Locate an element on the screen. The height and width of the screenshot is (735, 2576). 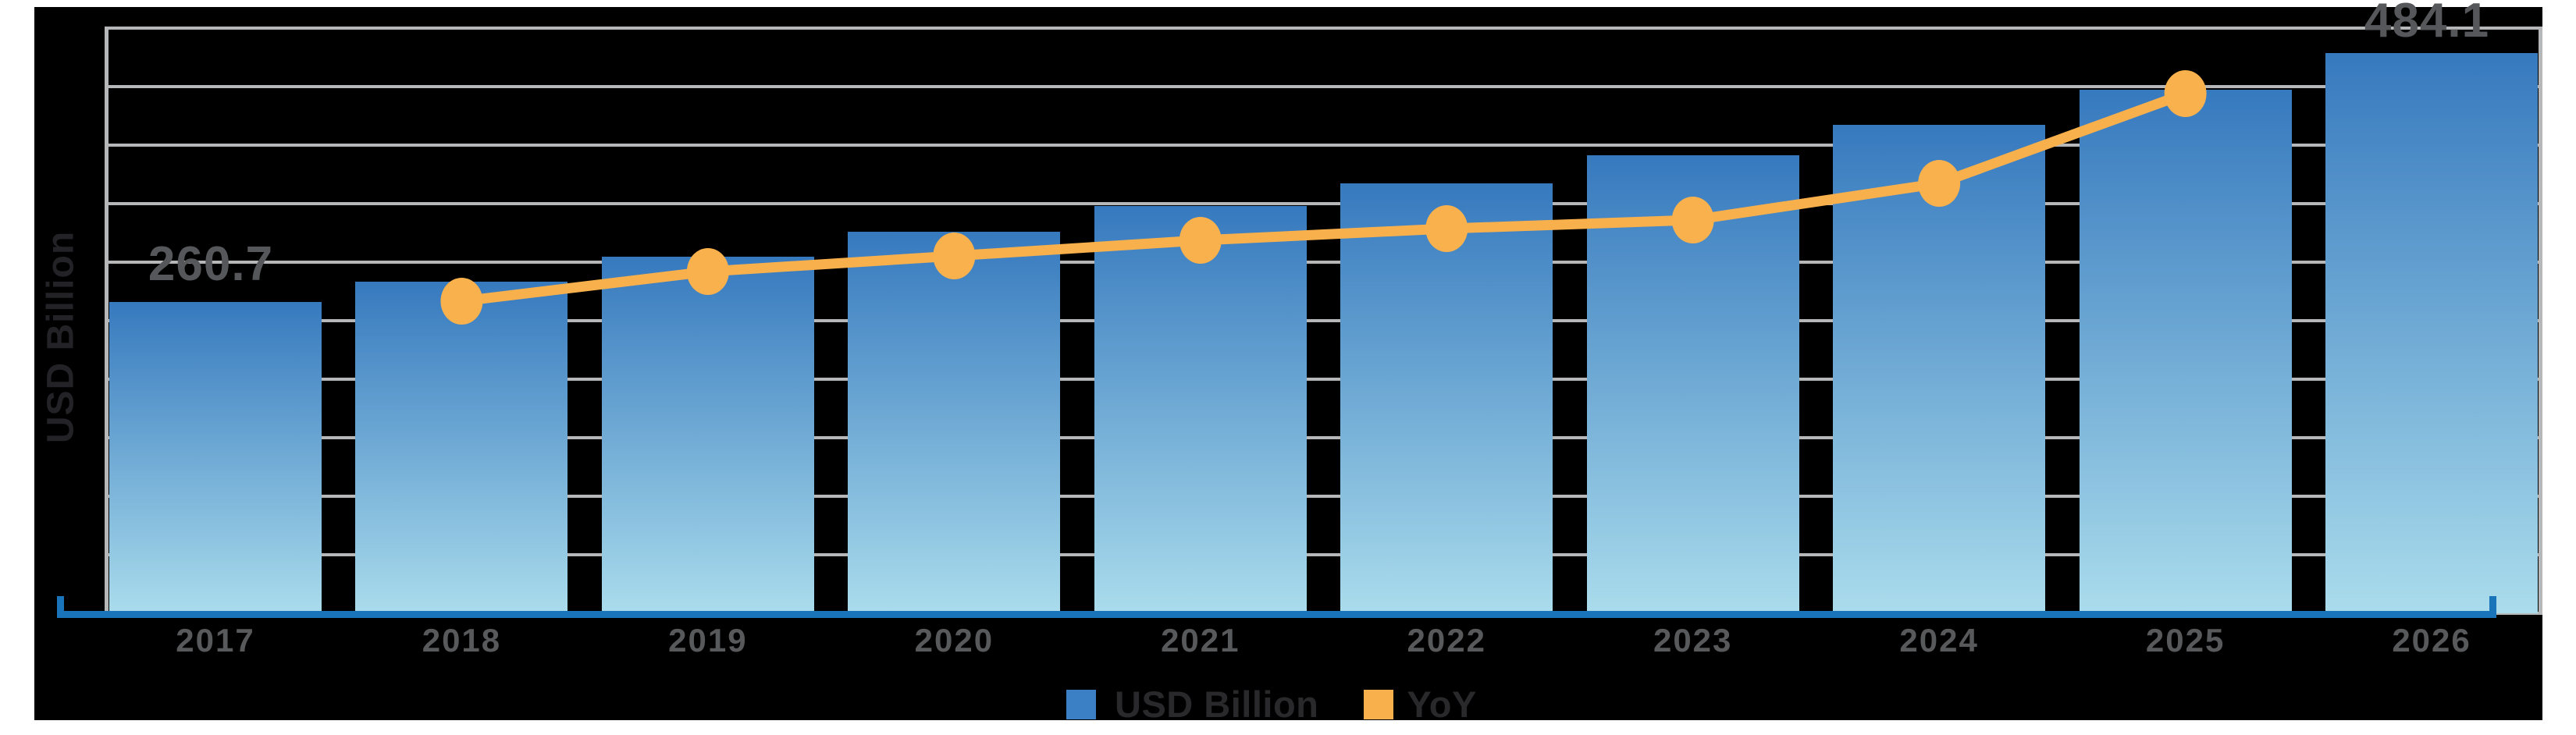
legend: USD Billion YoY is located at coordinates (1271, 705).